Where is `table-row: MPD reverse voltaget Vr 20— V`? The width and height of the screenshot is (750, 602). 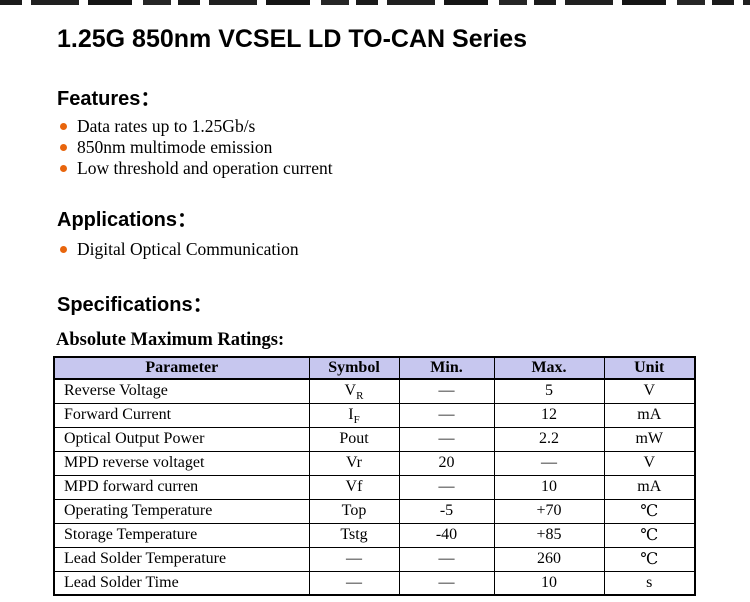
table-row: MPD reverse voltaget Vr 20— V is located at coordinates (374, 463).